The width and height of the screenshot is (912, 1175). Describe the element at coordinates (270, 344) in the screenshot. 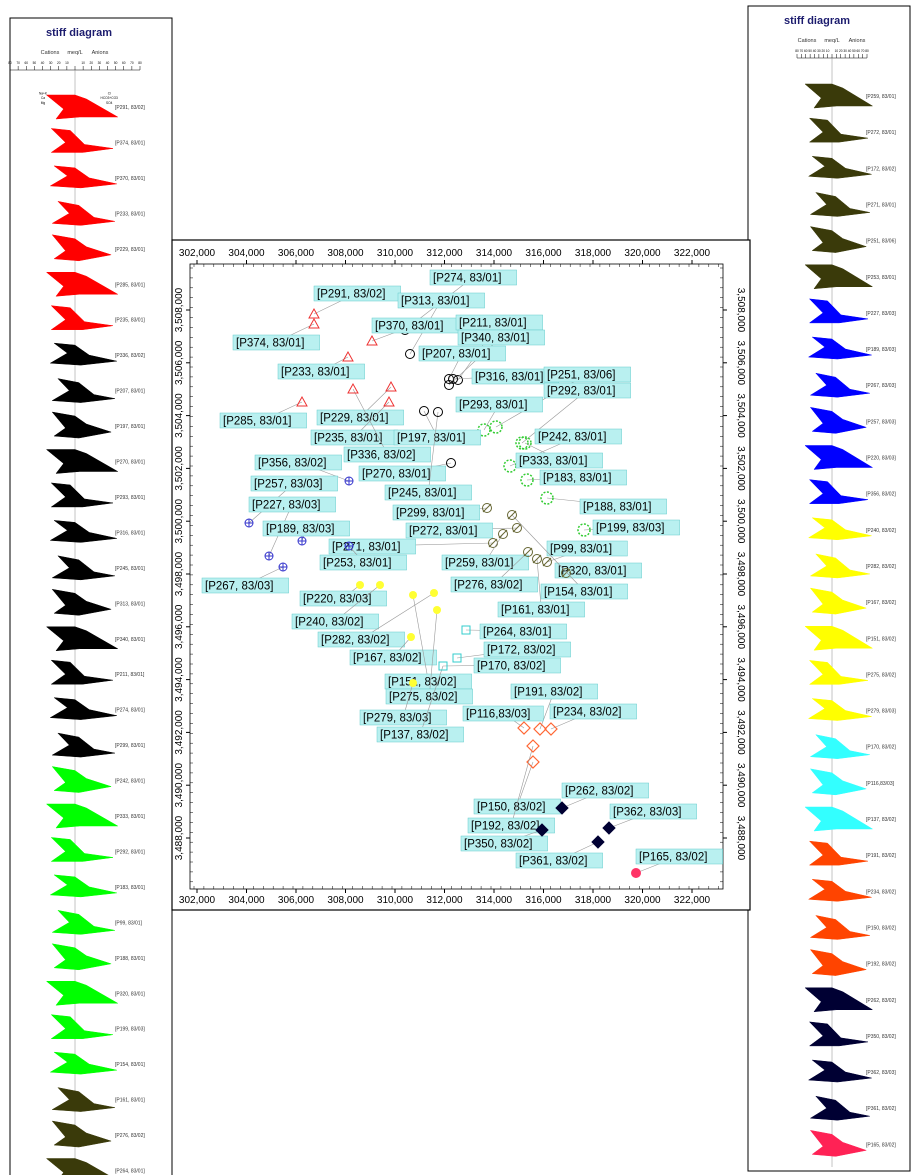

I see `label-text: [P374, 83/01]` at that location.